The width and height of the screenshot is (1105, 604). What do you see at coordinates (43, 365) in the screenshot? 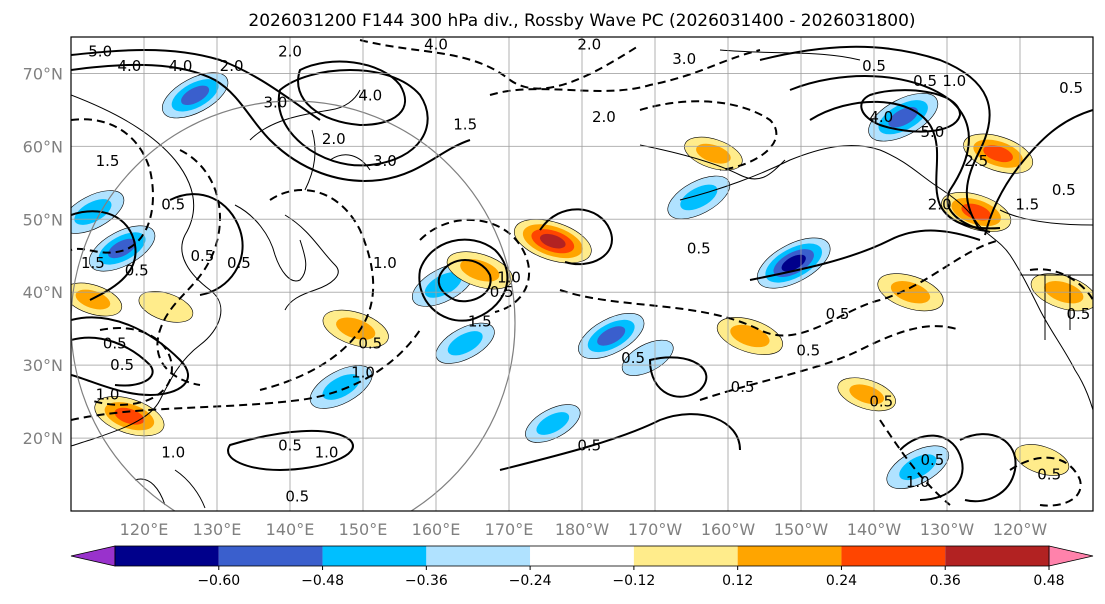
I see `lat-tick-label: 30°N` at bounding box center [43, 365].